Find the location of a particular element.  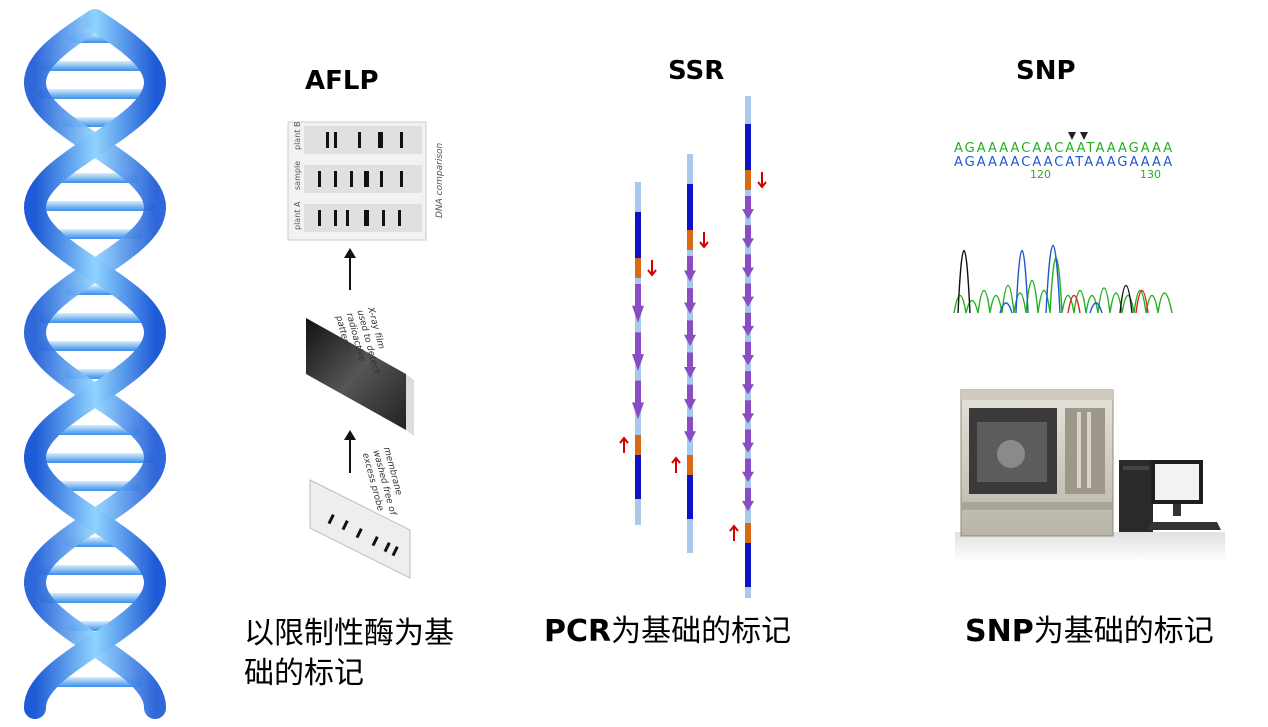

aflp-title: AFLP is located at coordinates (342, 81).